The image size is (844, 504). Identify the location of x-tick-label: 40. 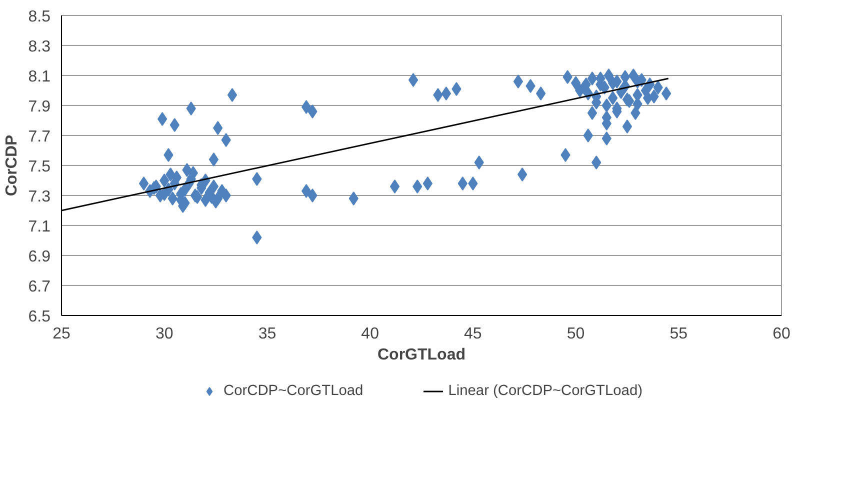
(370, 334).